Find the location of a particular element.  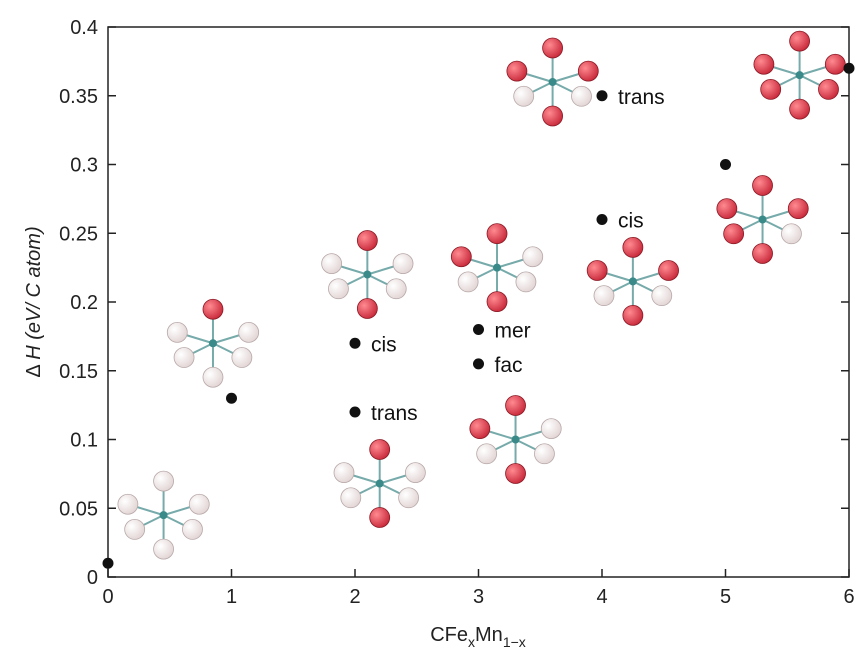

x-tick-label: 3 is located at coordinates (478, 597).